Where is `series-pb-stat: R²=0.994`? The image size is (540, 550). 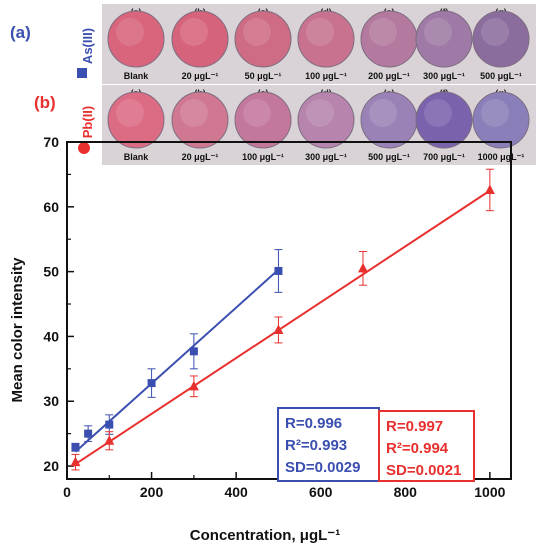
series-pb-stat: R²=0.994 is located at coordinates (417, 448).